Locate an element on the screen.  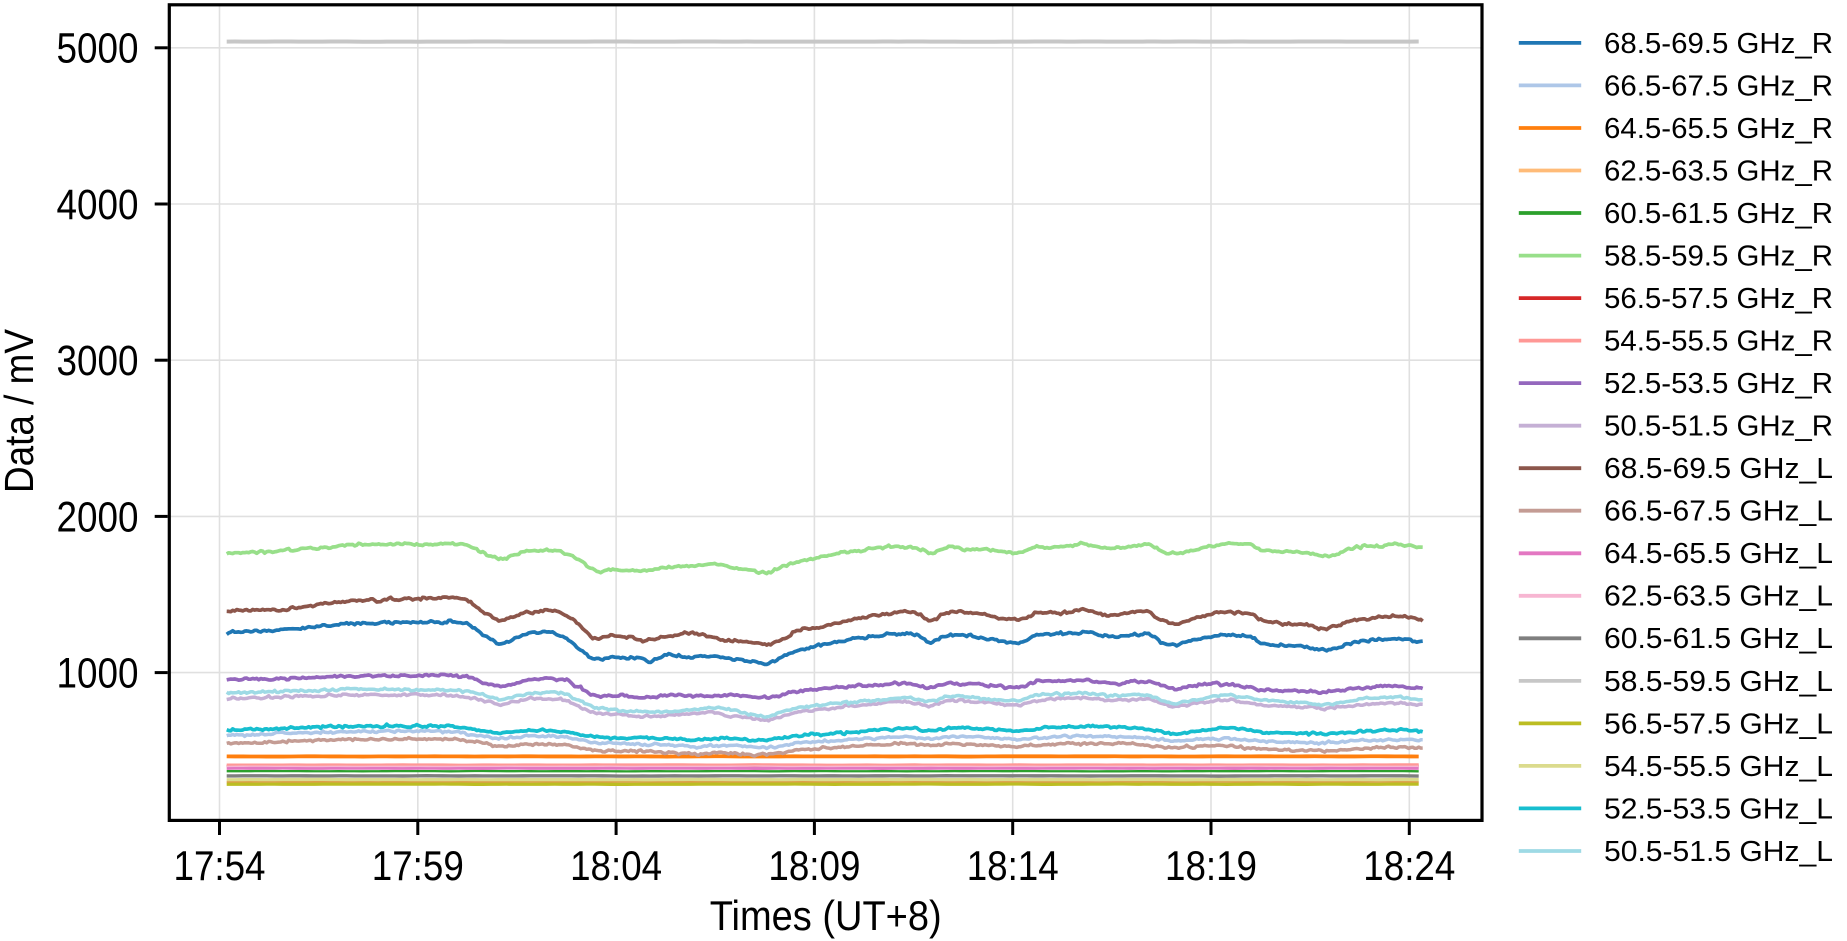
svg-text: 52.5-53.5 GHz_R is located at coordinates (1718, 384).